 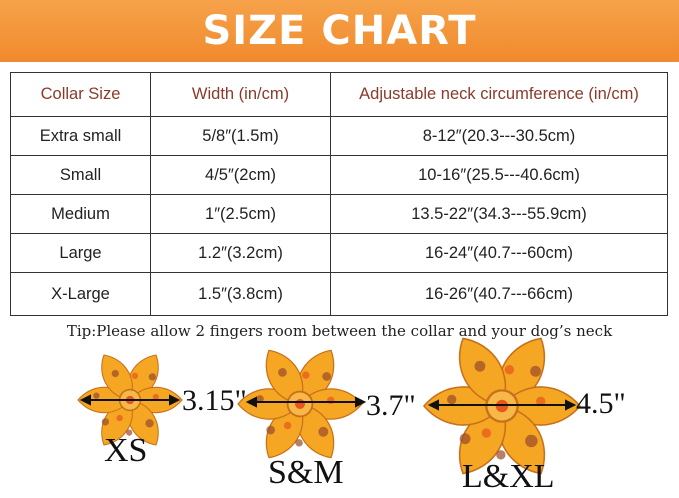 I want to click on table-row: Small 4/5″(2cm) 10-16″(25.5---40.6cm), so click(x=339, y=175).